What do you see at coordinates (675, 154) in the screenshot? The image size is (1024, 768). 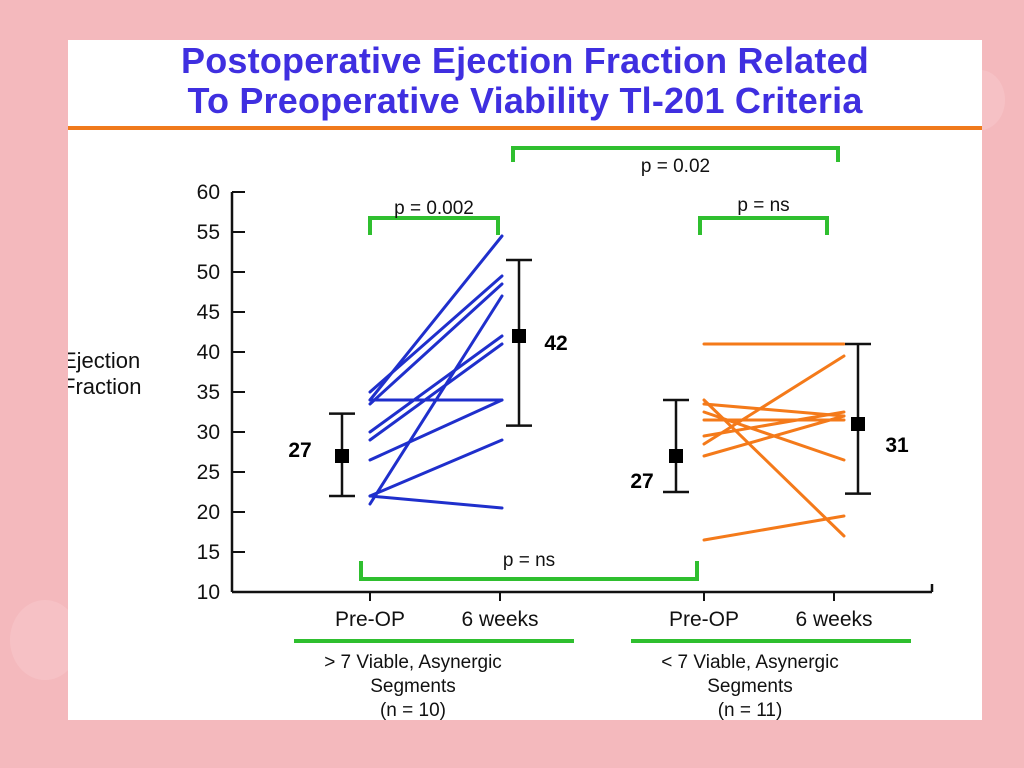 I see `significance-bracket-top` at bounding box center [675, 154].